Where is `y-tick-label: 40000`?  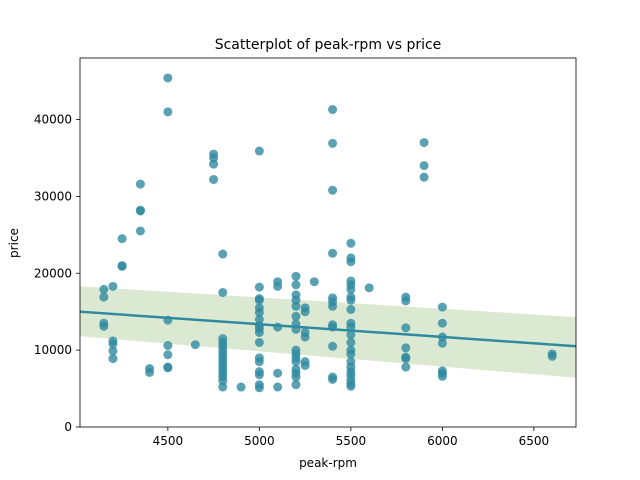
y-tick-label: 40000 is located at coordinates (53, 120).